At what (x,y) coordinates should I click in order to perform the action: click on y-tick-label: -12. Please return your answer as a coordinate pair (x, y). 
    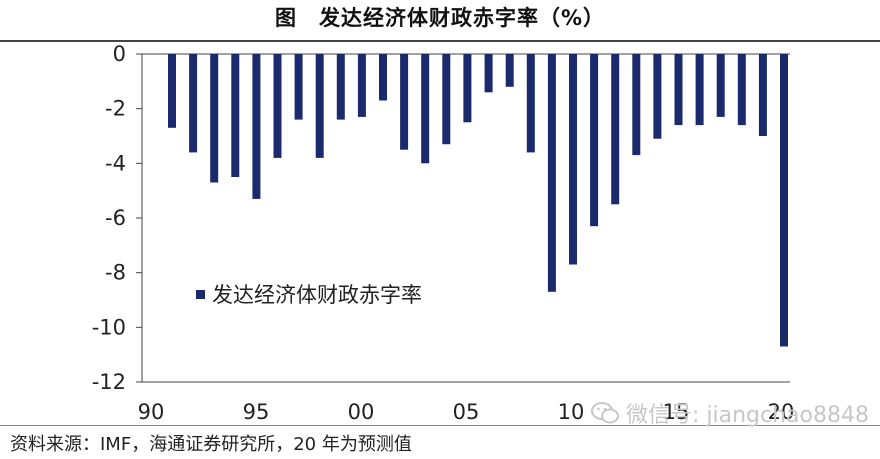
    Looking at the image, I should click on (109, 382).